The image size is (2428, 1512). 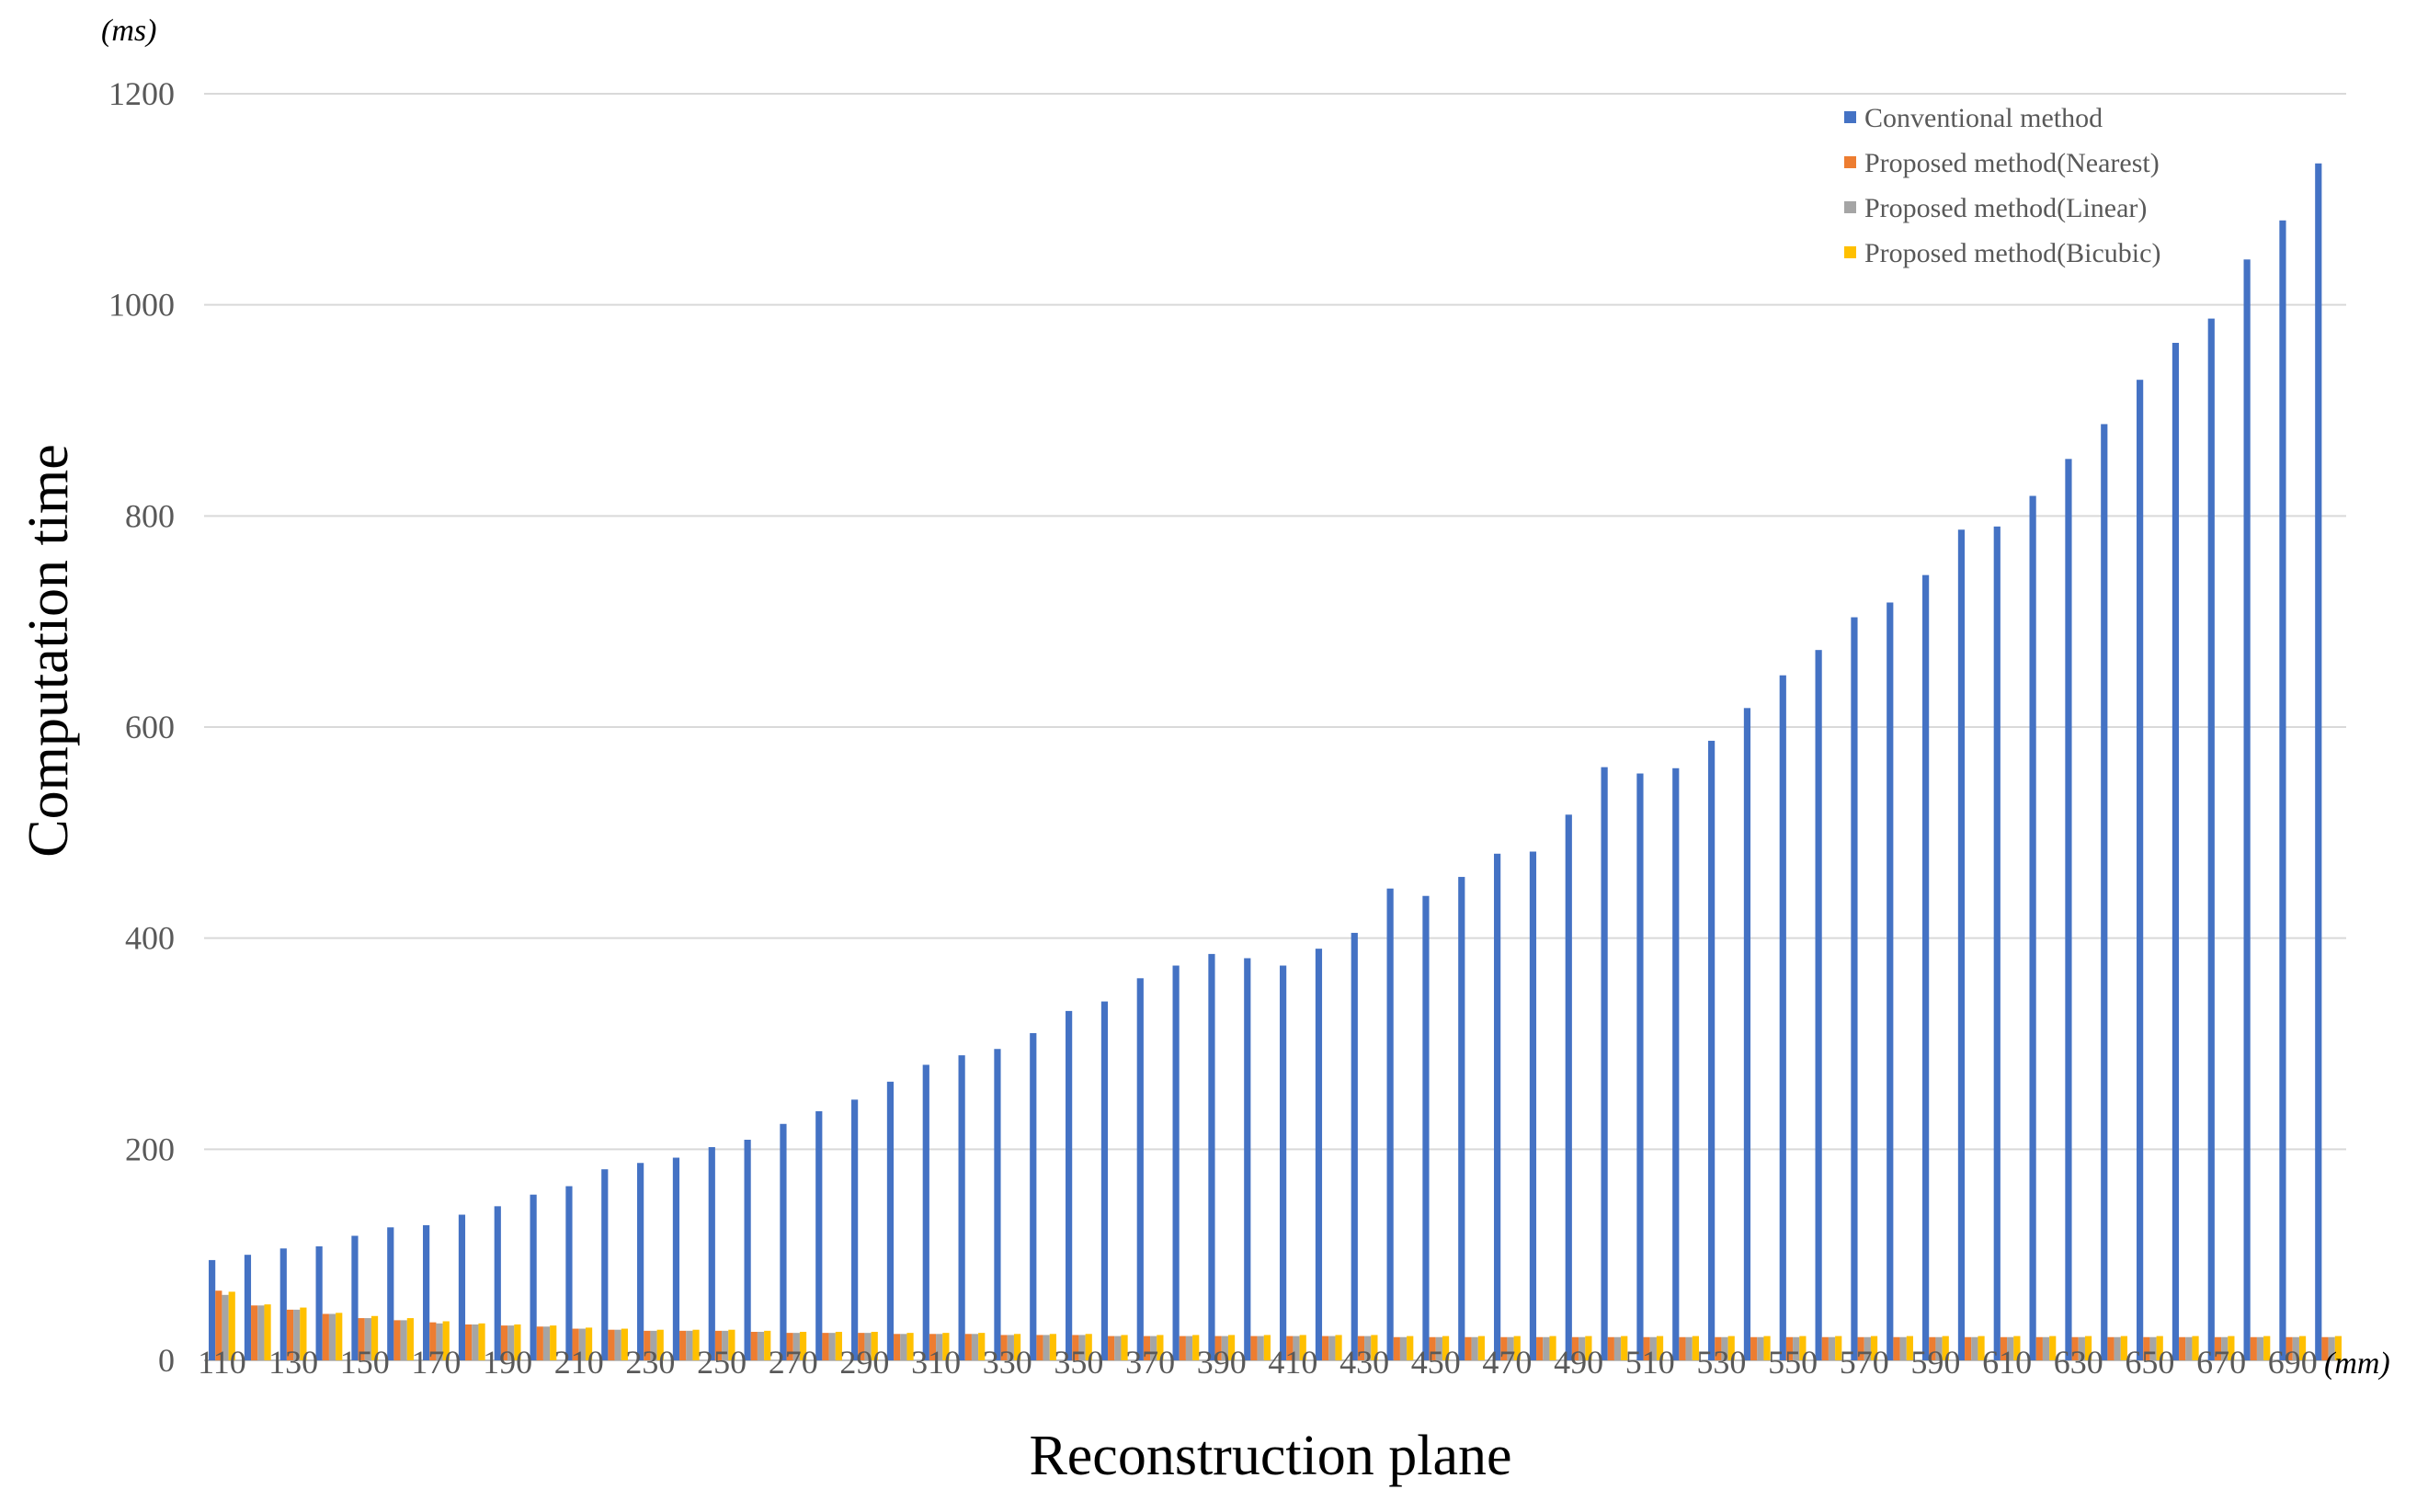 I want to click on x-tick-label: 230, so click(x=650, y=1363).